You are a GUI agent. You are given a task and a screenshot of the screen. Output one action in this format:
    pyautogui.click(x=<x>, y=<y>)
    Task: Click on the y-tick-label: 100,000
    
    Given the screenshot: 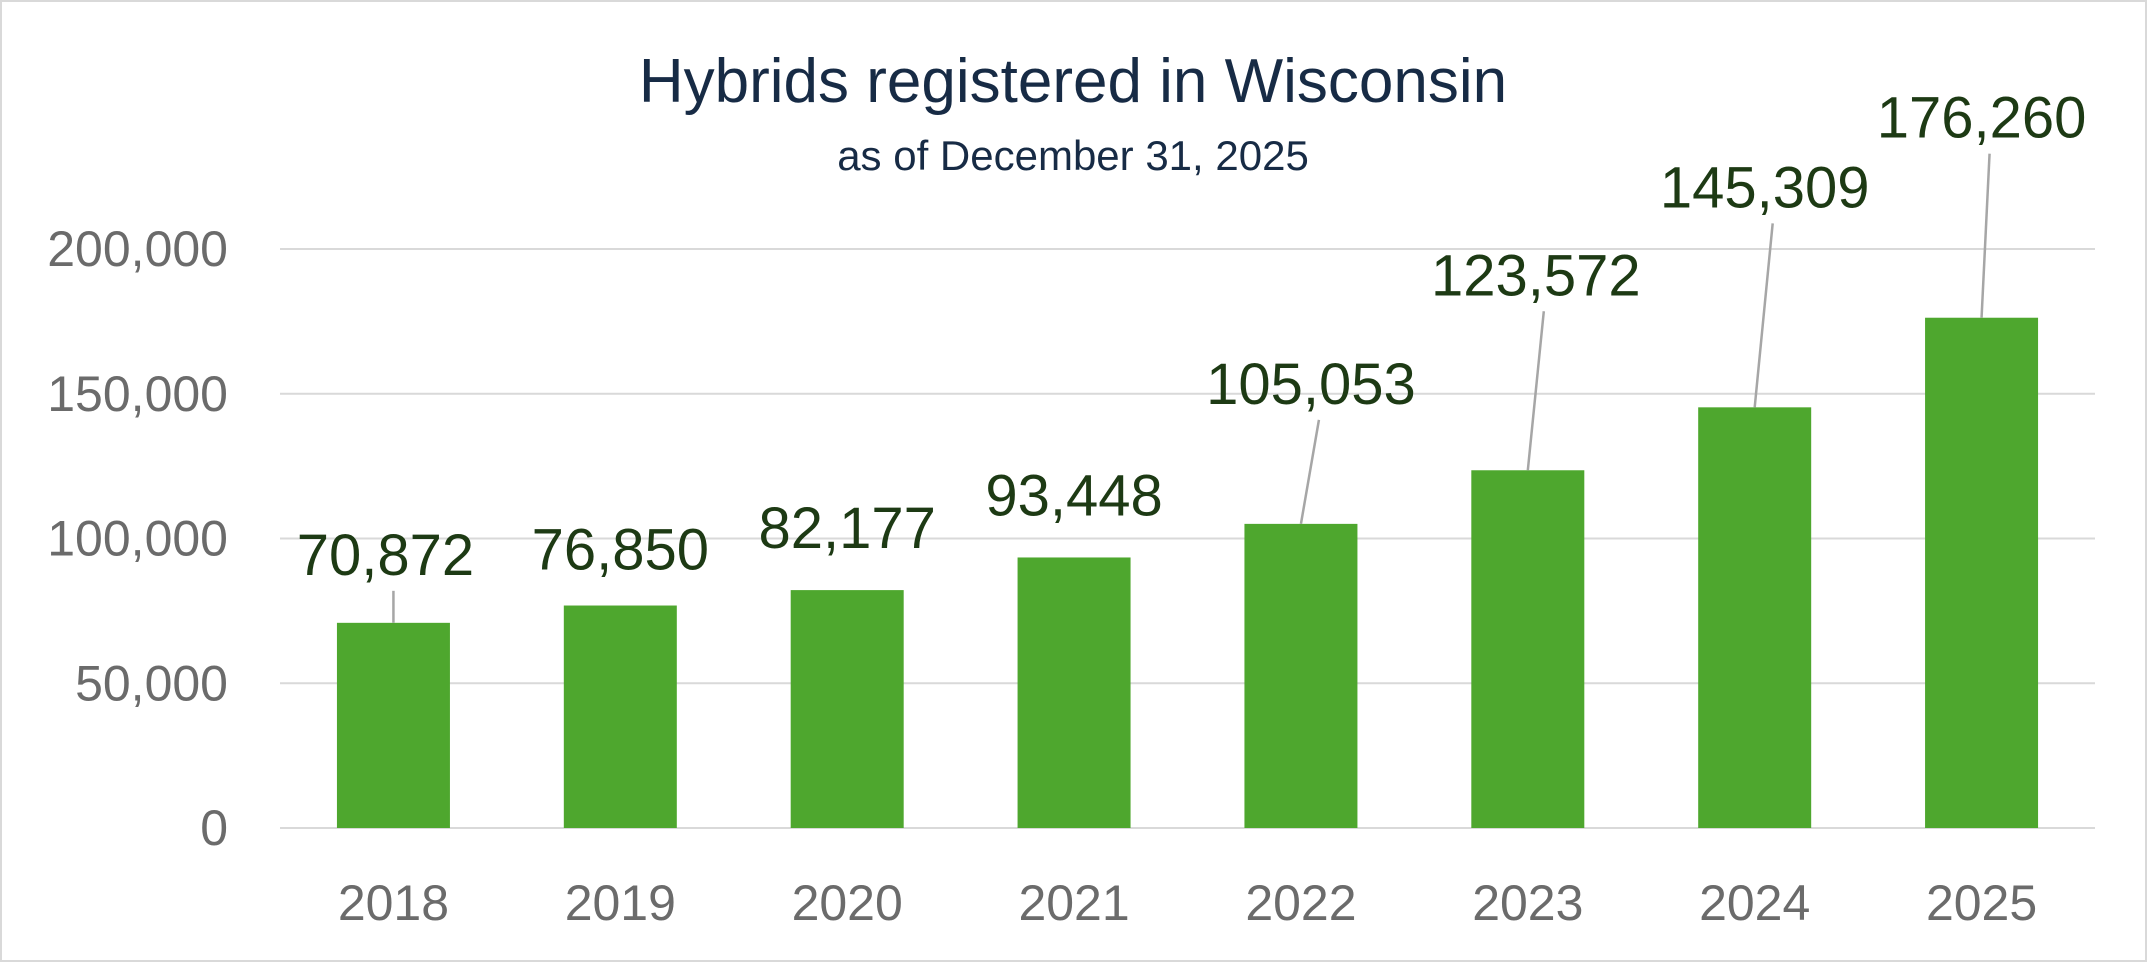 What is the action you would take?
    pyautogui.click(x=137, y=539)
    